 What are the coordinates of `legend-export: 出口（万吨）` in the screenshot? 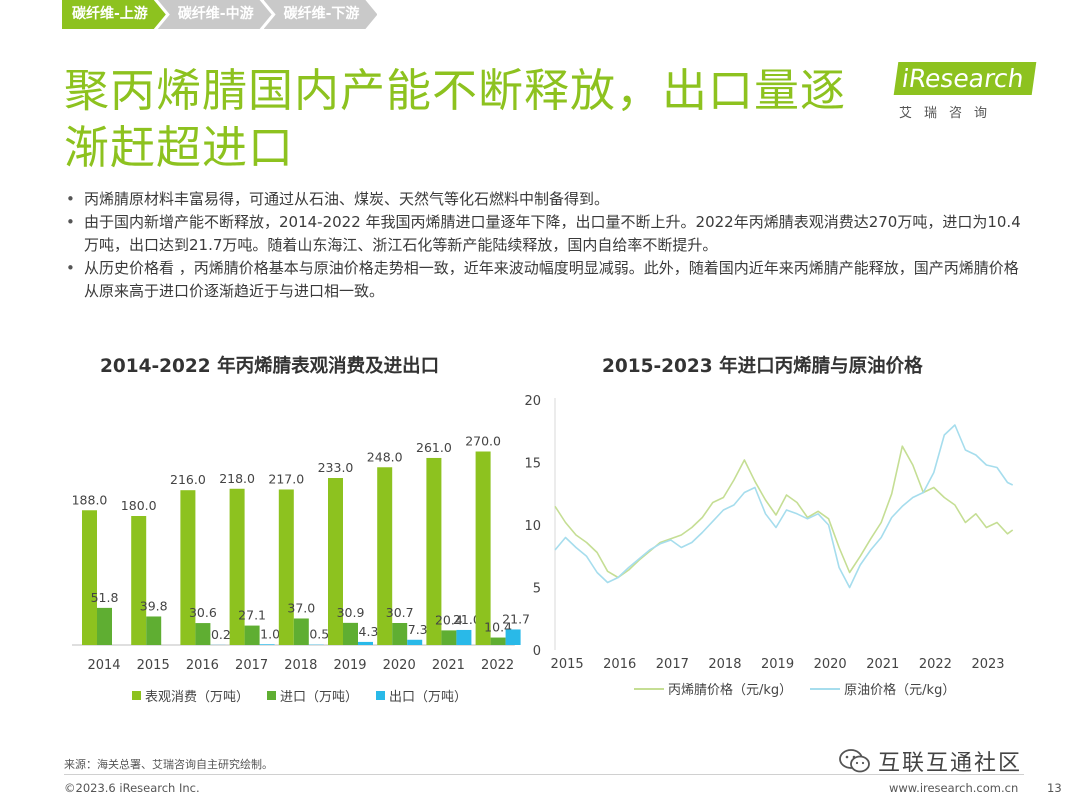 It's located at (421, 695).